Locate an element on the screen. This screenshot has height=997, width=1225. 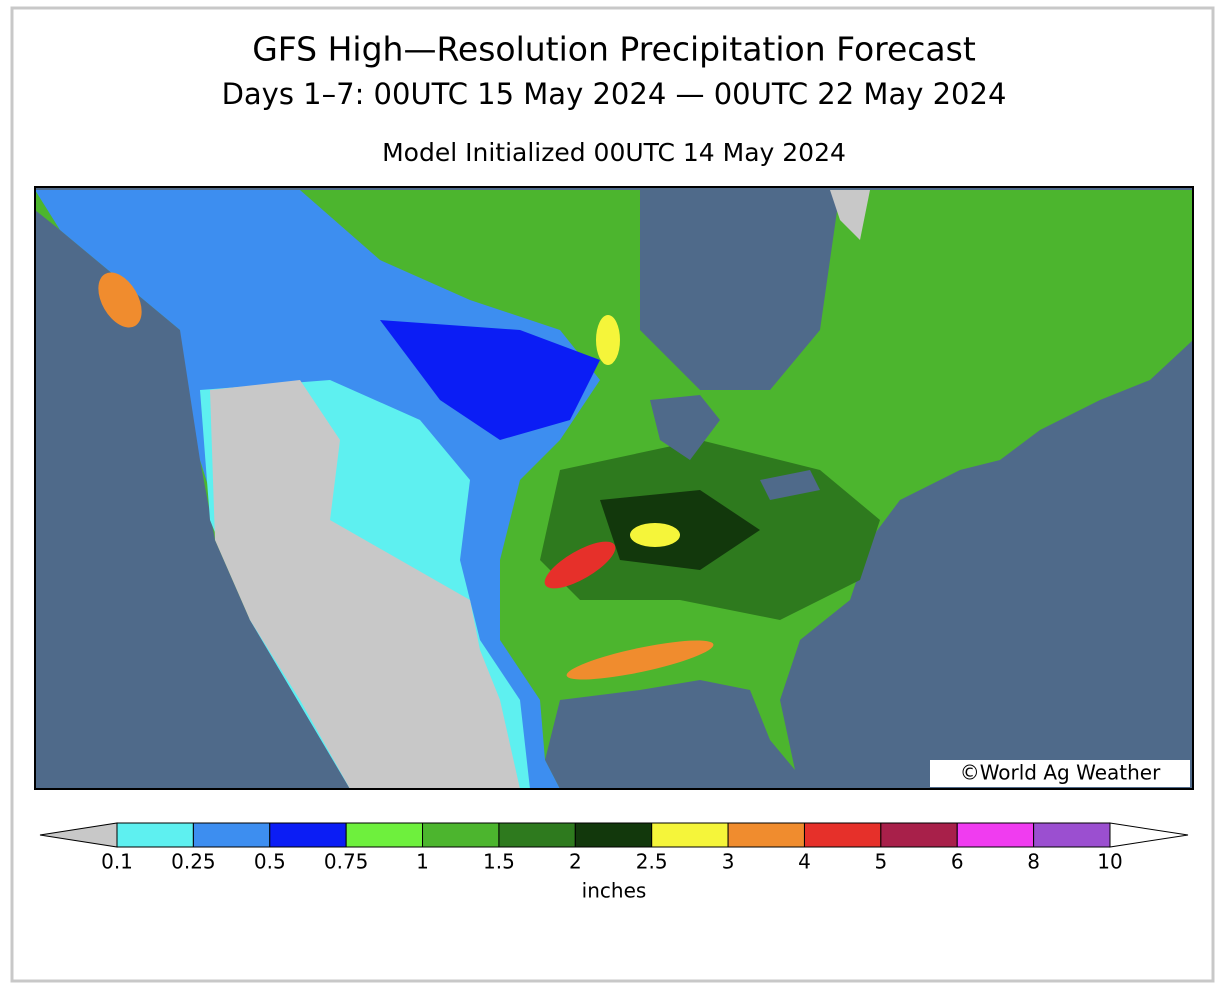
legend-tick-label: 0.25 is located at coordinates (193, 862).